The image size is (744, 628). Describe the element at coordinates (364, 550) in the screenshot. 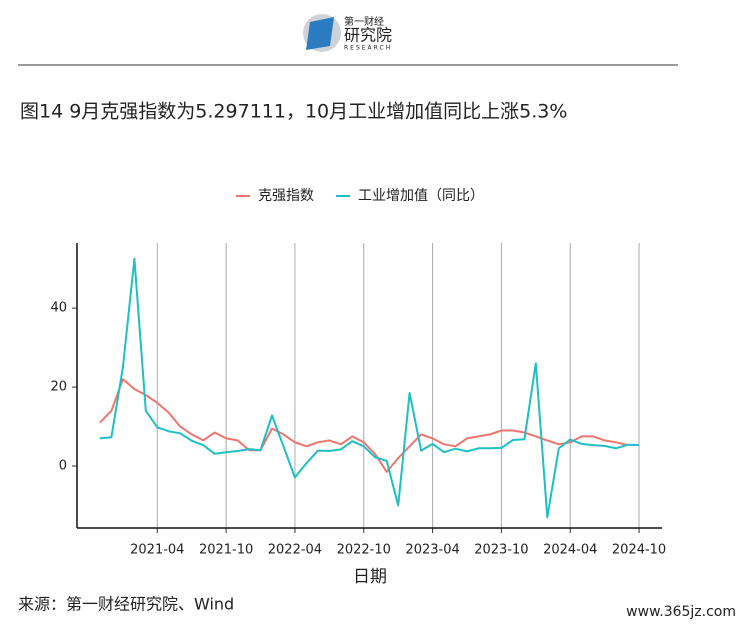

I see `x-tick-label: 2022-10` at that location.